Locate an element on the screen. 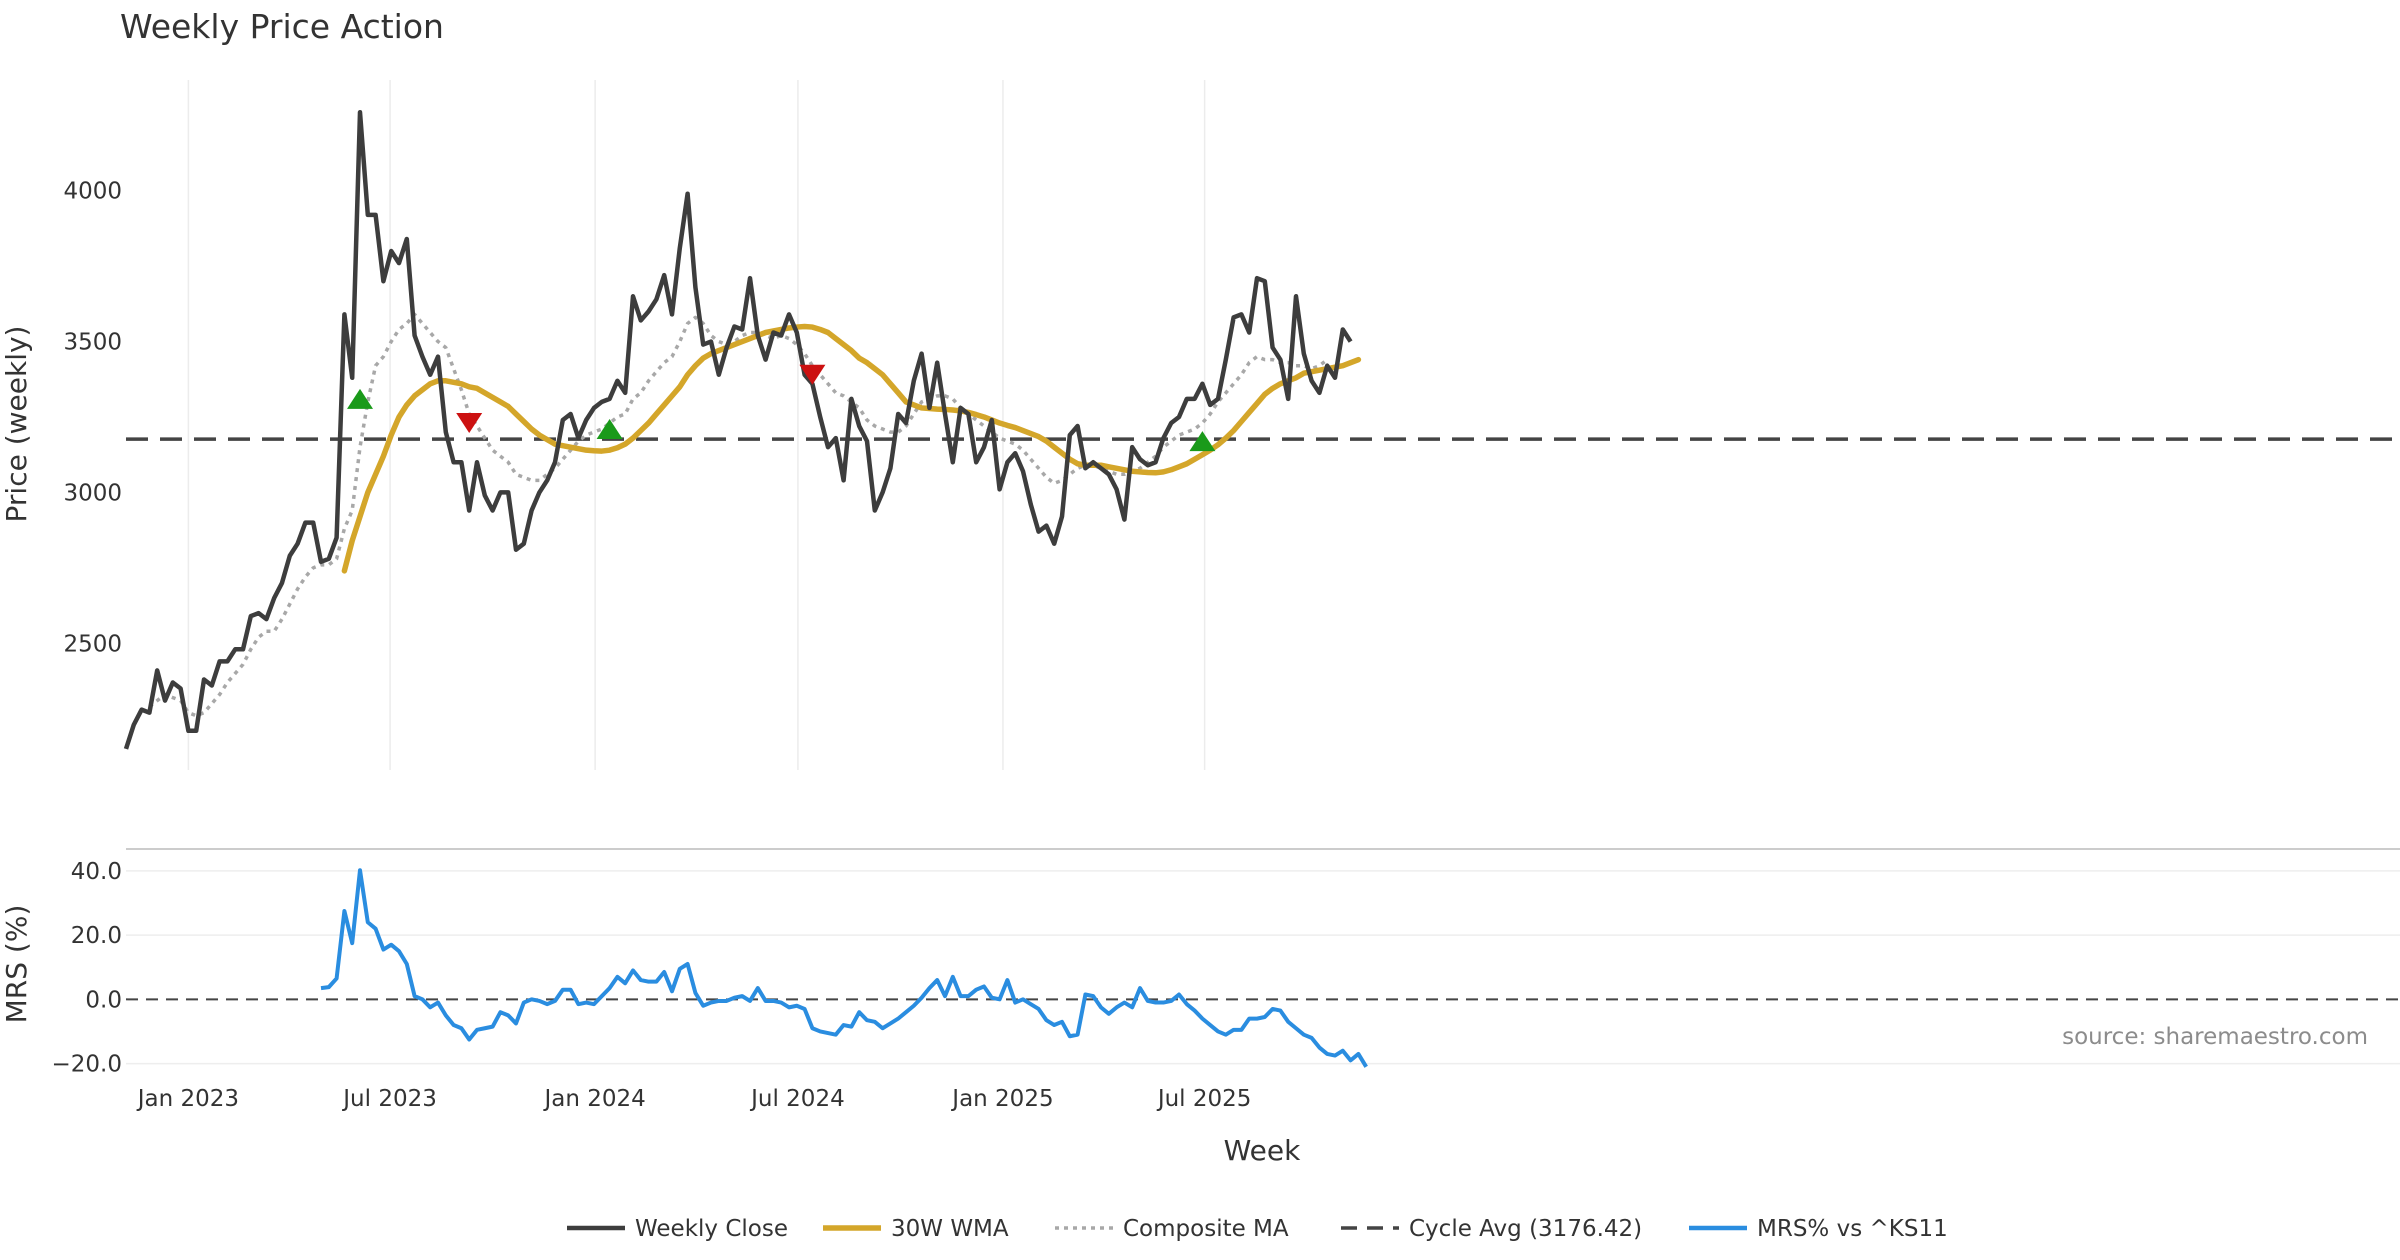 This screenshot has height=1260, width=2400. x-tick-label: Jul 2023 is located at coordinates (389, 1099).